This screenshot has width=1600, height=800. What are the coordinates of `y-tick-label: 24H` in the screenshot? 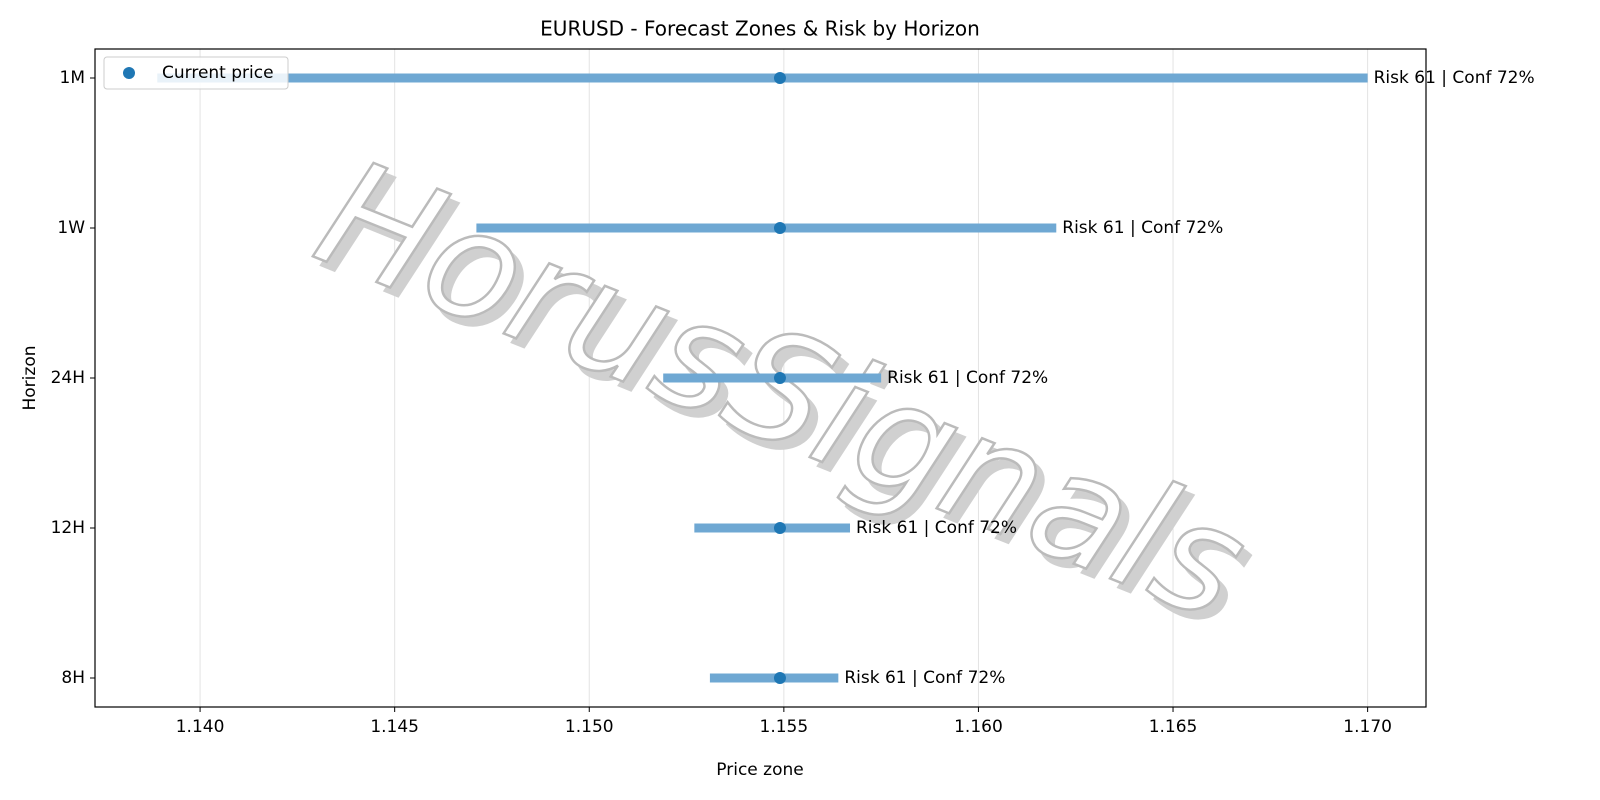 It's located at (68, 378).